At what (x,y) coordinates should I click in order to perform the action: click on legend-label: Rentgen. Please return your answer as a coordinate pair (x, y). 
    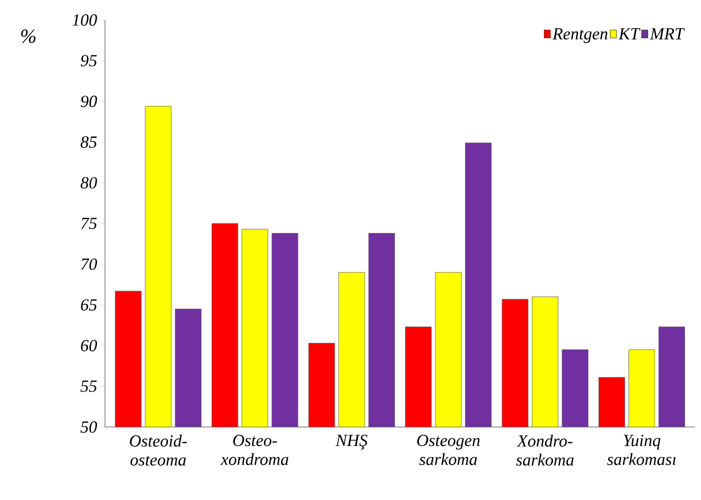
    Looking at the image, I should click on (580, 35).